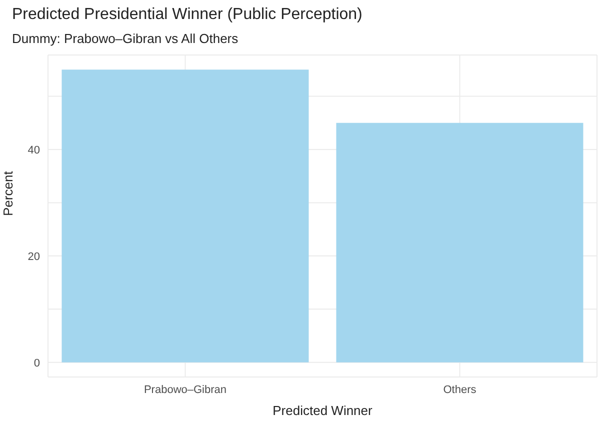  Describe the element at coordinates (37, 363) in the screenshot. I see `y-tick-label: 0` at that location.